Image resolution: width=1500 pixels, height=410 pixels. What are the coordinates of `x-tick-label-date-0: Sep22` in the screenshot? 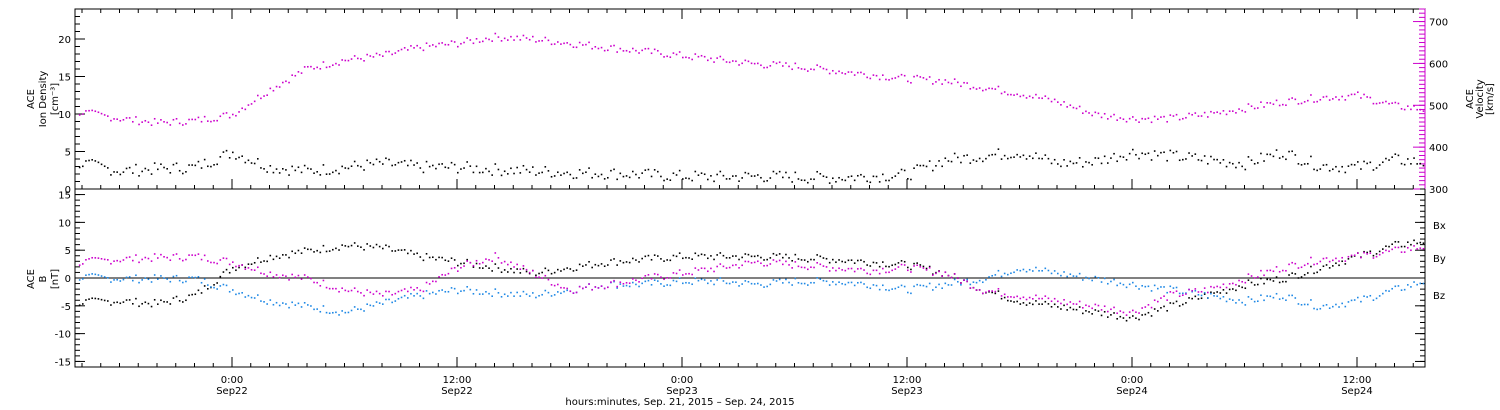 It's located at (232, 391).